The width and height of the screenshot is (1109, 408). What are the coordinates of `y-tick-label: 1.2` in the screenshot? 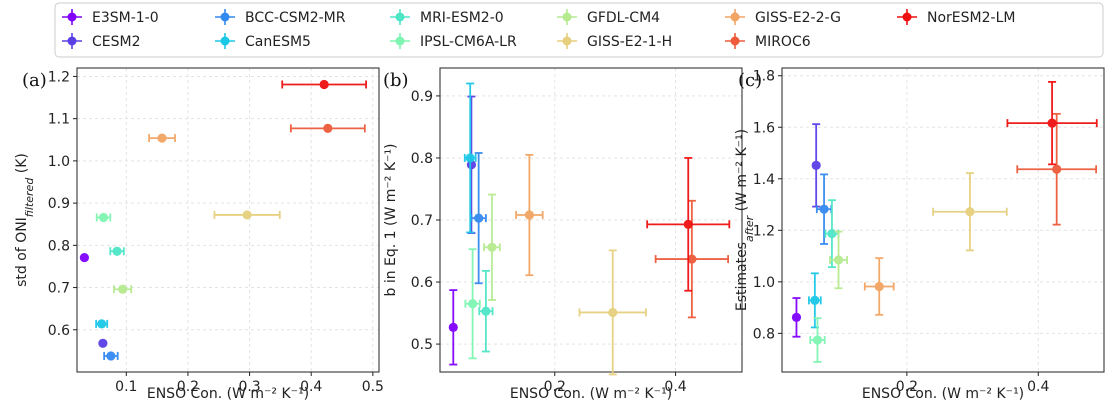 It's located at (59, 77).